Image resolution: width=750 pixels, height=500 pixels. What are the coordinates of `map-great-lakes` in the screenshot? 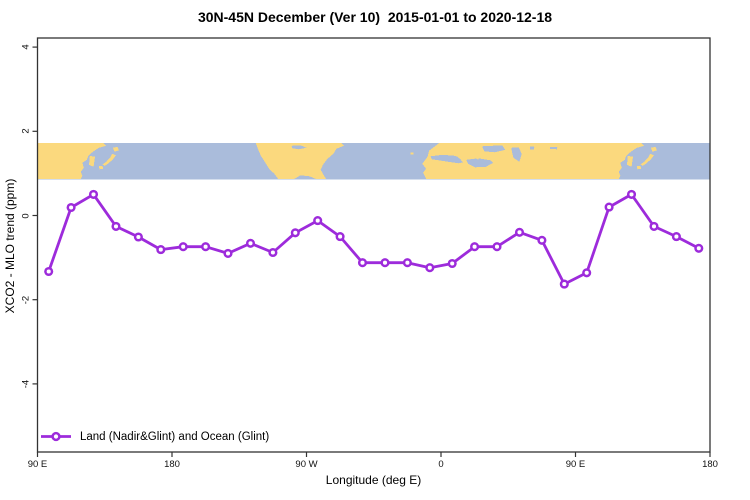 It's located at (299, 147).